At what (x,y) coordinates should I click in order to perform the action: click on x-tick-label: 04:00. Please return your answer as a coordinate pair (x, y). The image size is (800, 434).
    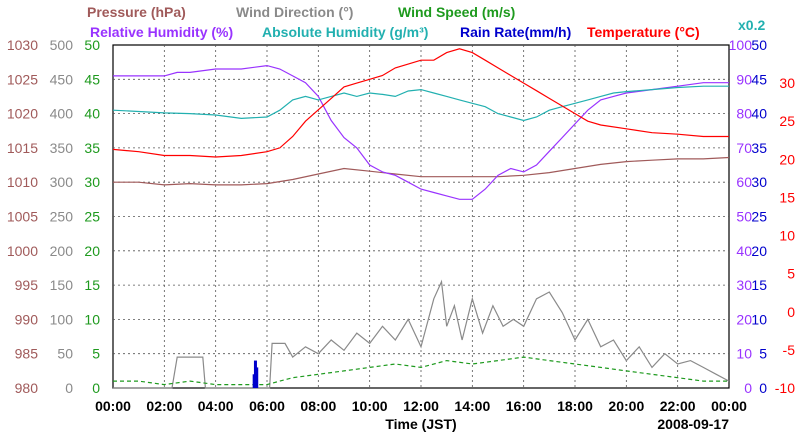
    Looking at the image, I should click on (216, 406).